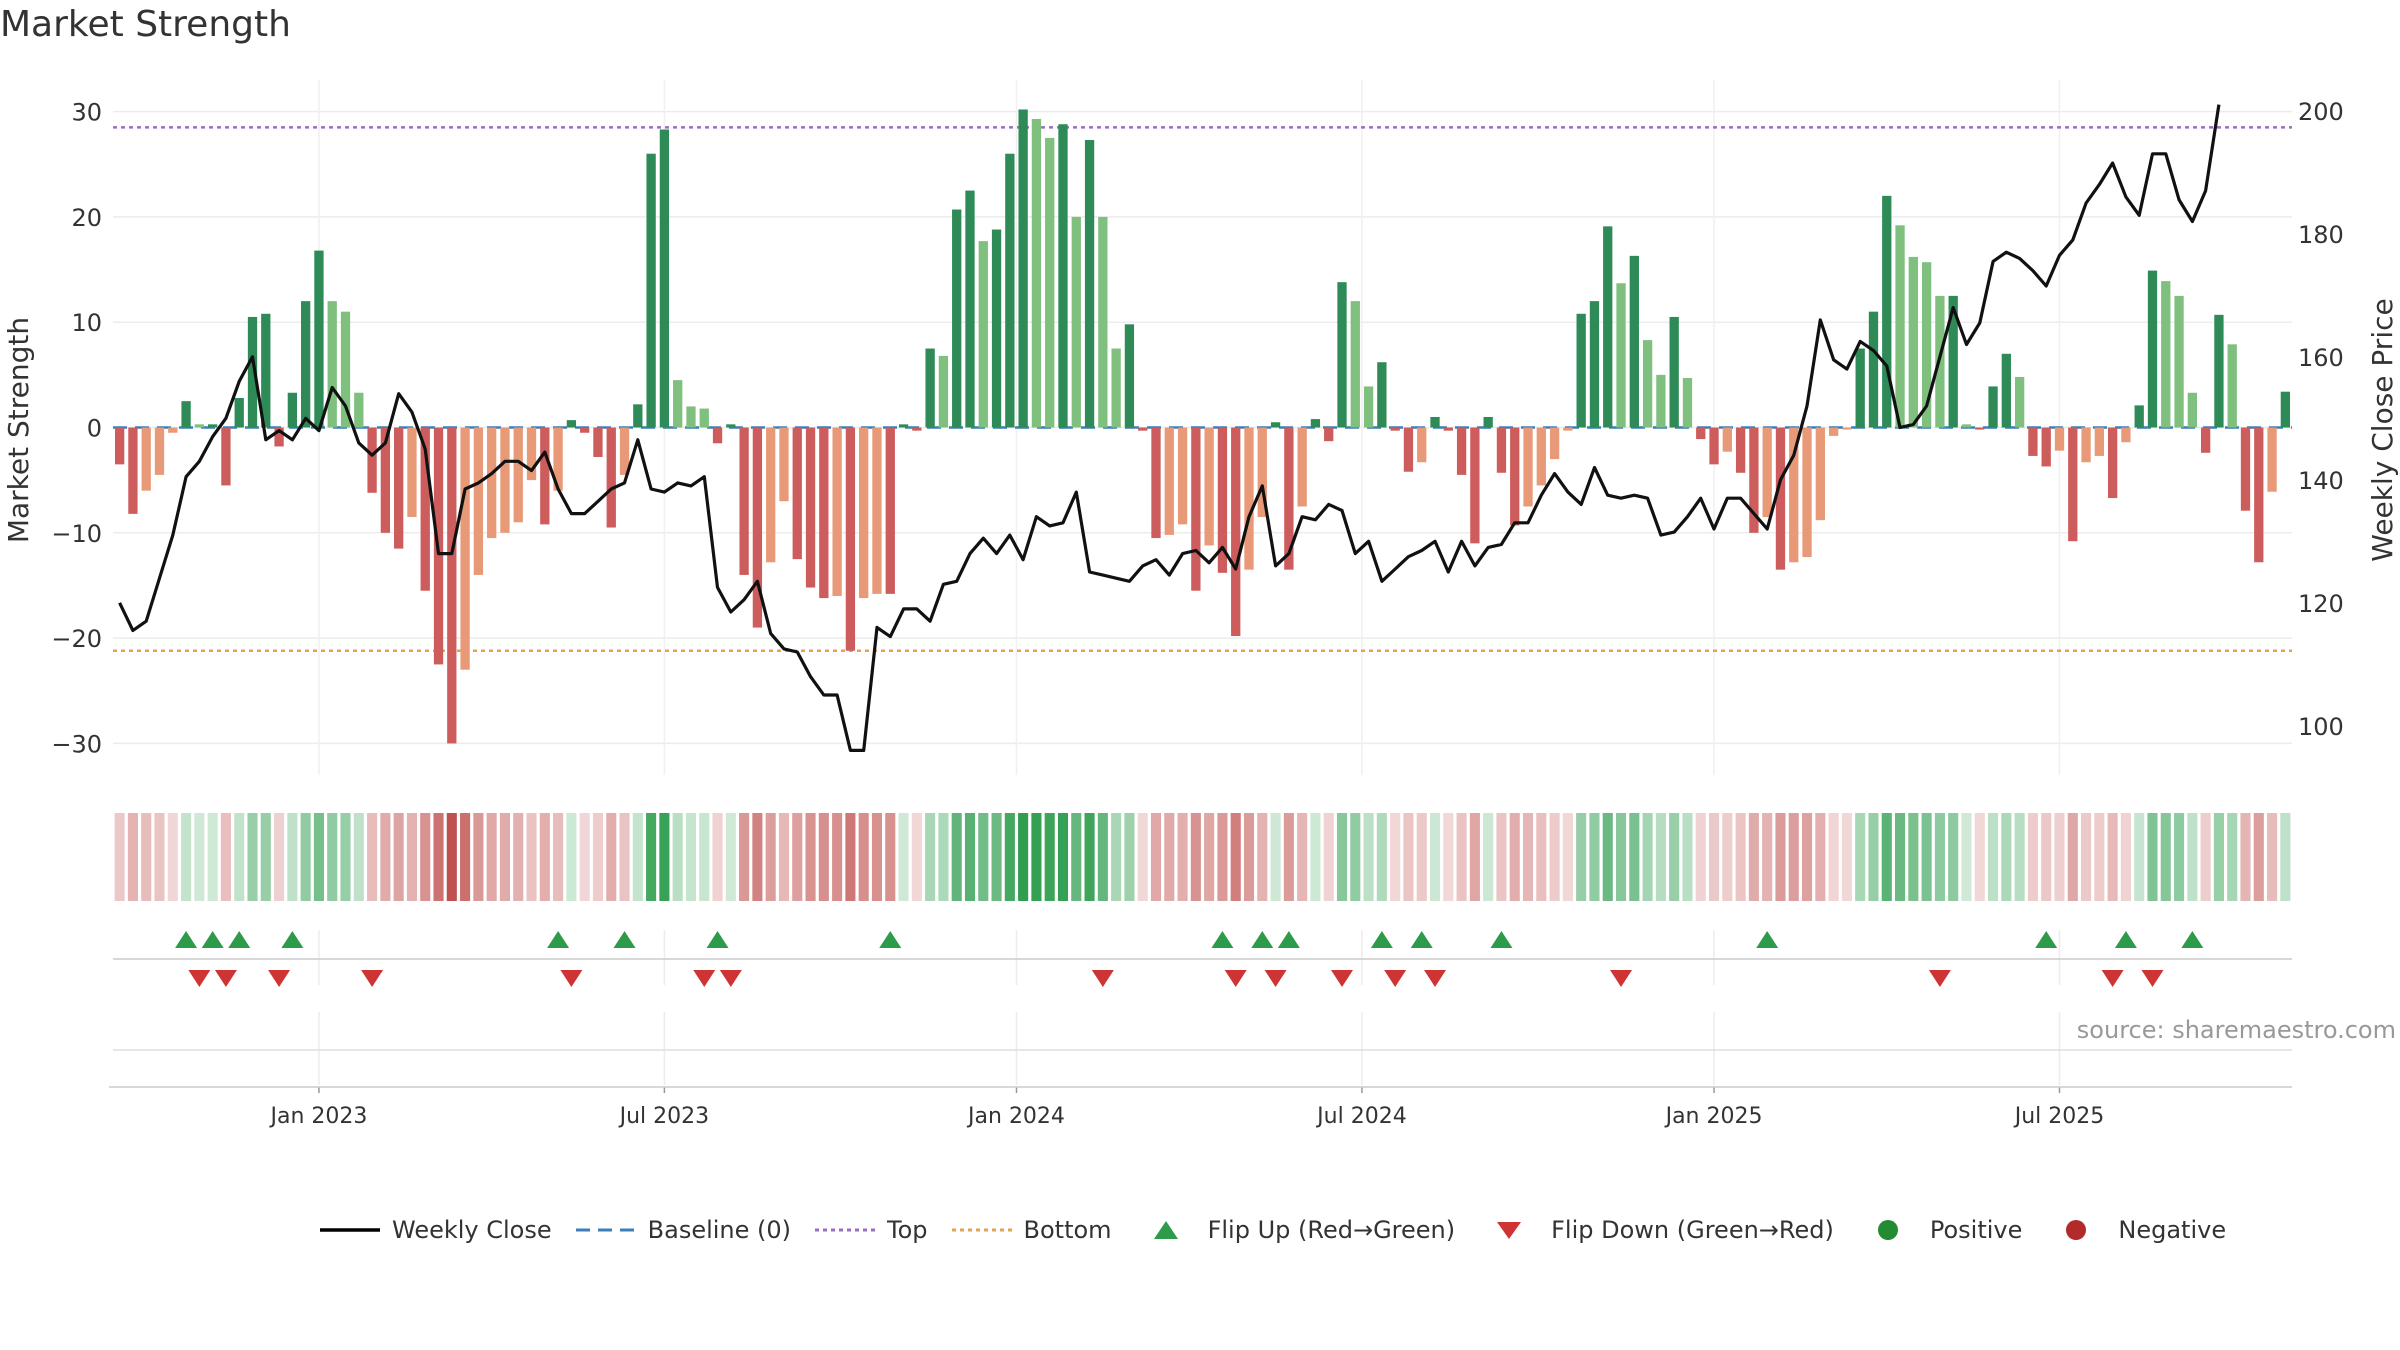 This screenshot has height=1350, width=2400. I want to click on left-tick-label: −10, so click(76, 534).